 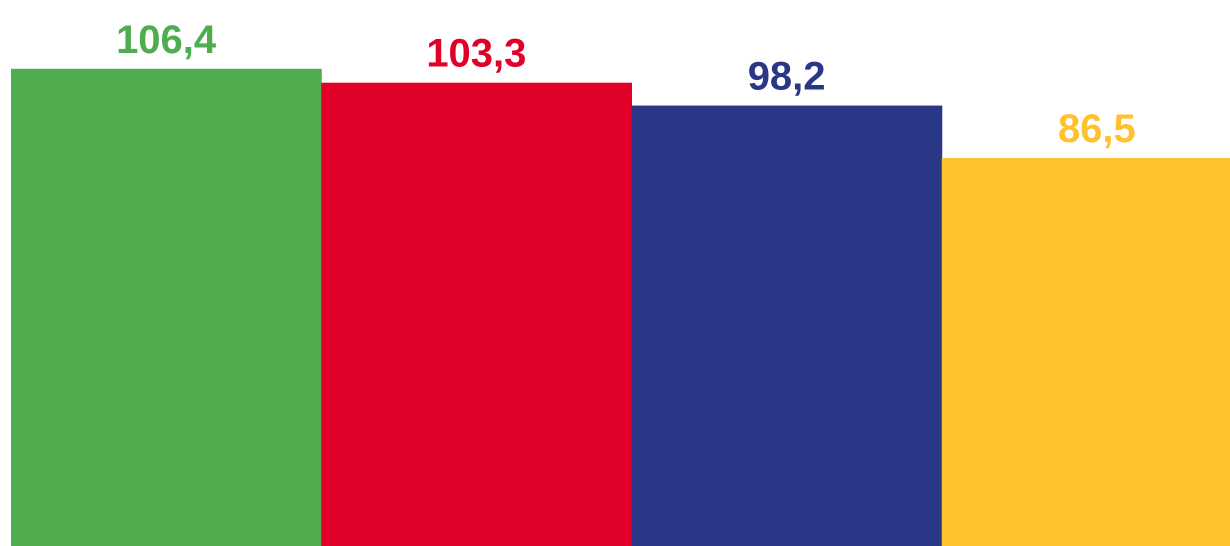 I want to click on bar-value-label-4: 86,5, so click(x=1097, y=129).